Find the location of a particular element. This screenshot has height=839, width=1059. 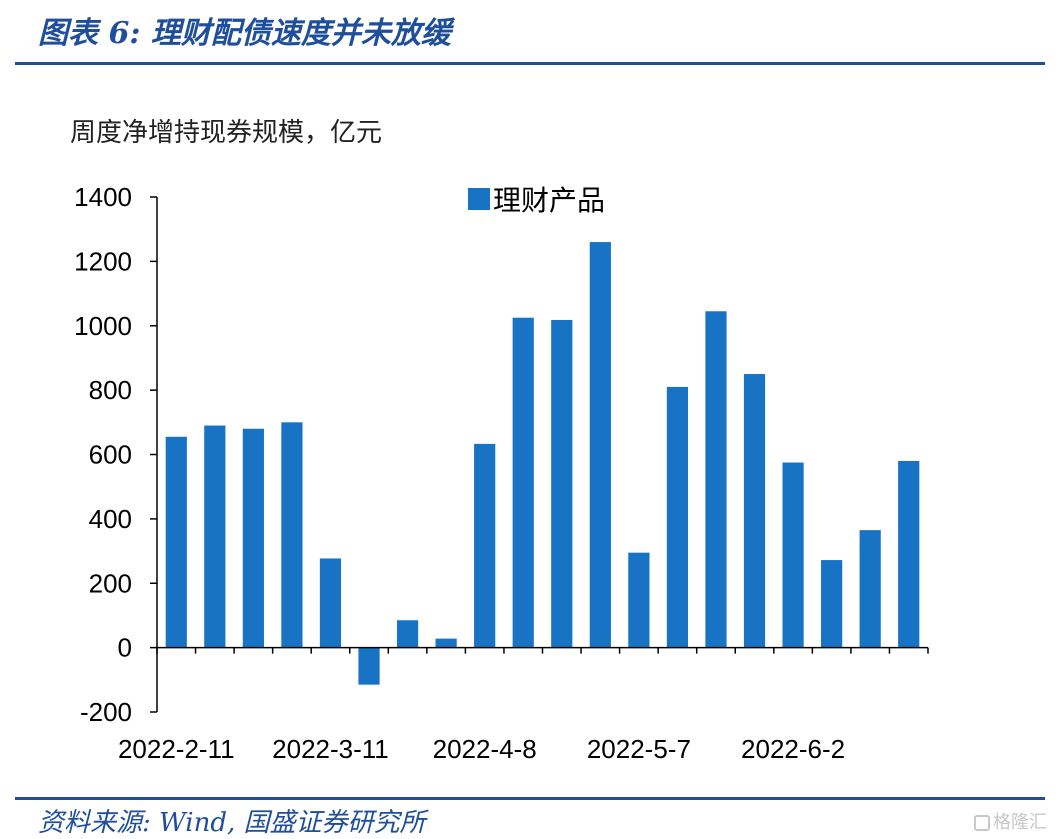

x-tick-label: 2022-5-7 is located at coordinates (639, 749).